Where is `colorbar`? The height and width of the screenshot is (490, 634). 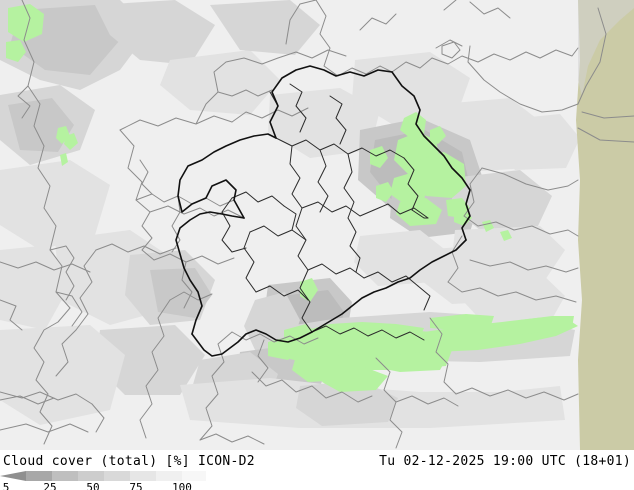 colorbar is located at coordinates (103, 476).